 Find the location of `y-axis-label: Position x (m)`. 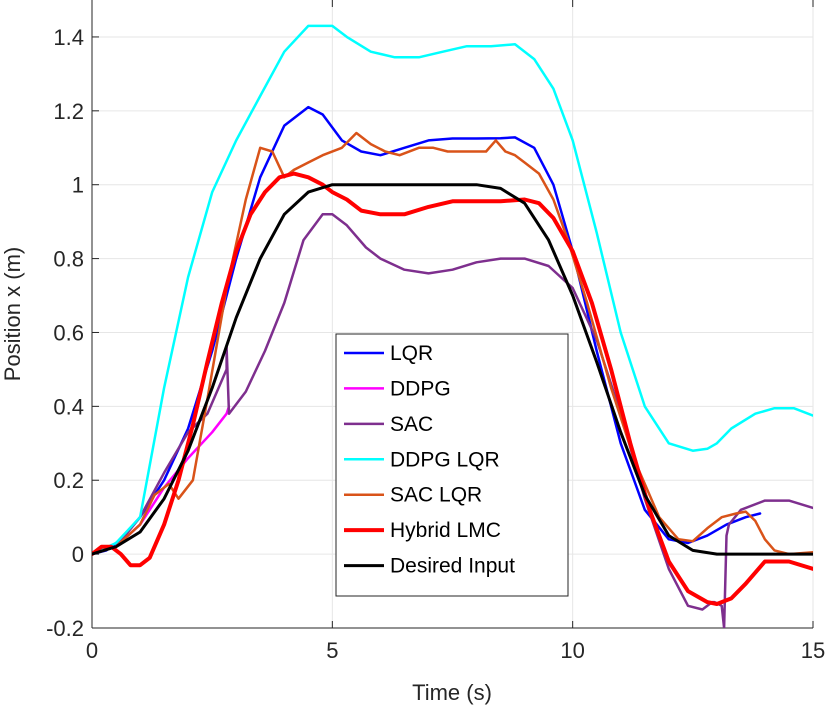

y-axis-label: Position x (m) is located at coordinates (12, 314).